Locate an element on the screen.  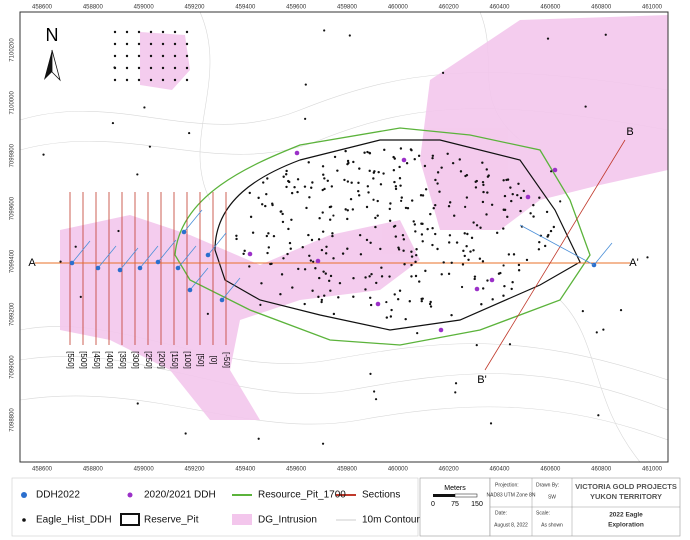
section-label: [450] is located at coordinates (96, 360).